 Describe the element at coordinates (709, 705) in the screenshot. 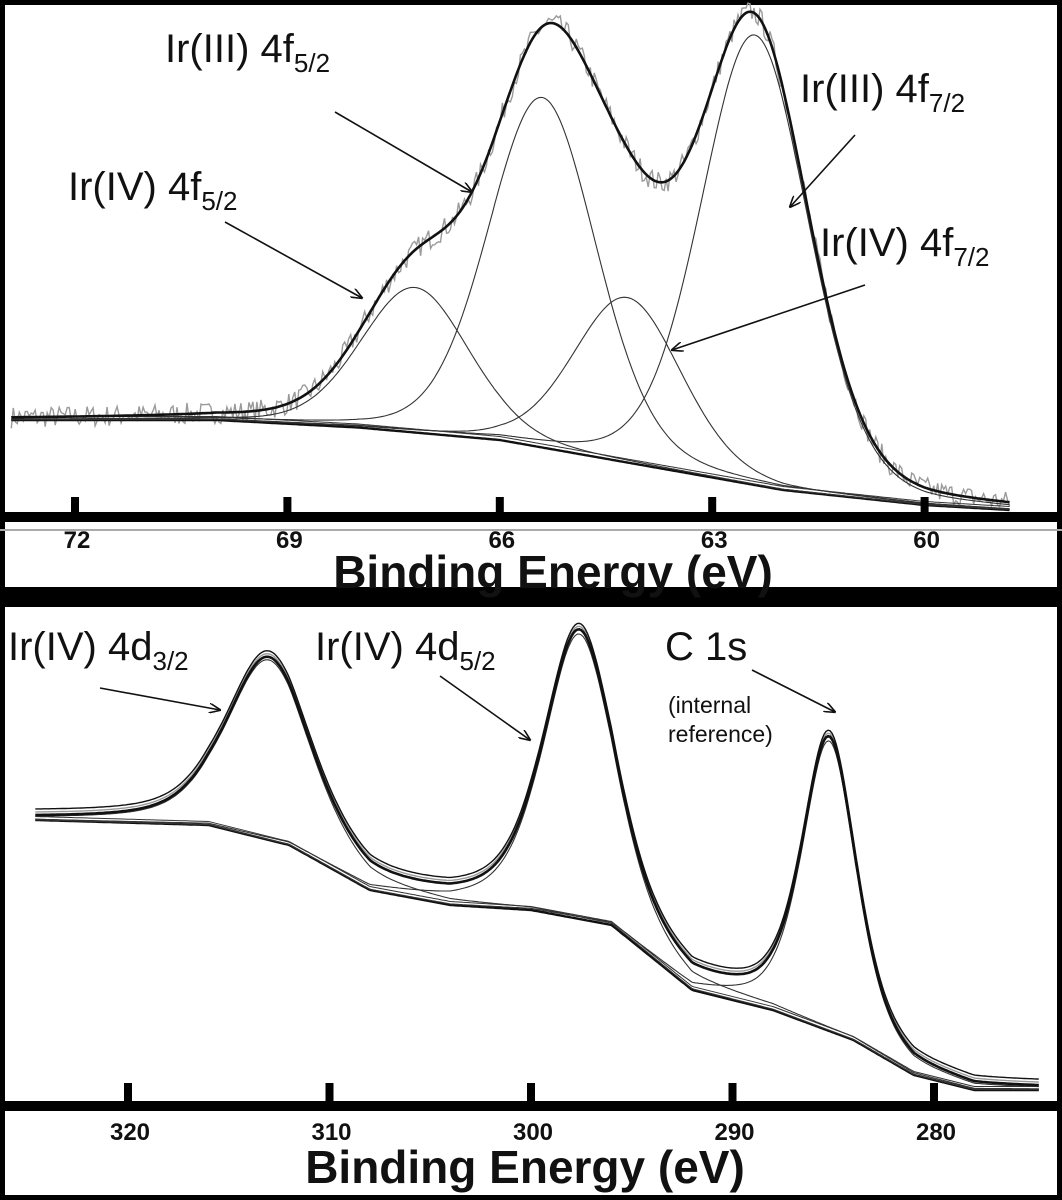

I see `annotation-c1s-note-line1: (internal` at that location.